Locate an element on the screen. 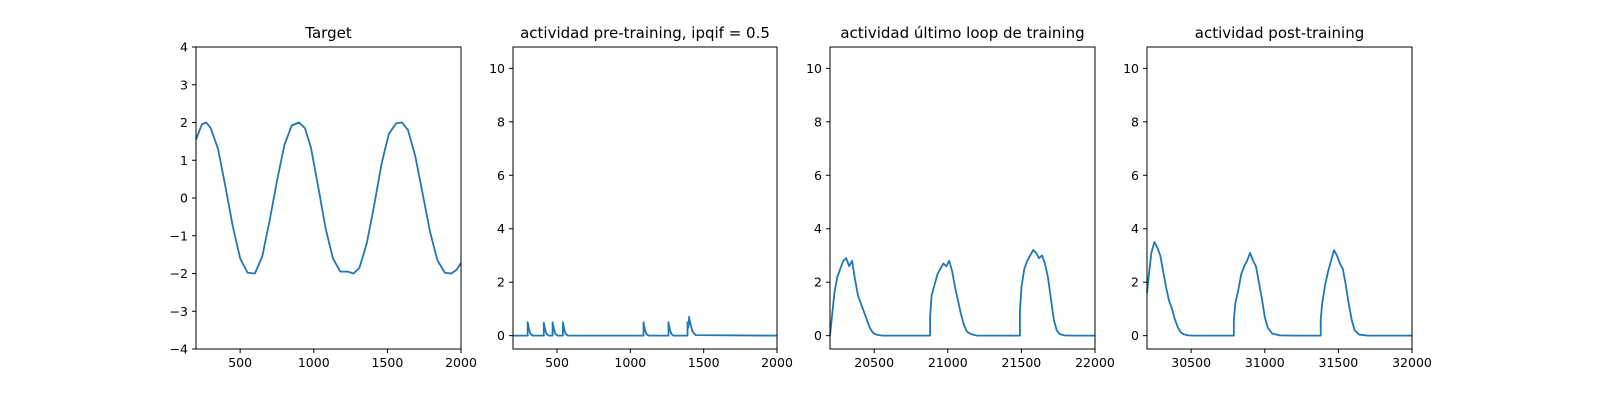 The height and width of the screenshot is (400, 1600). y-tick-label: −4 is located at coordinates (179, 349).